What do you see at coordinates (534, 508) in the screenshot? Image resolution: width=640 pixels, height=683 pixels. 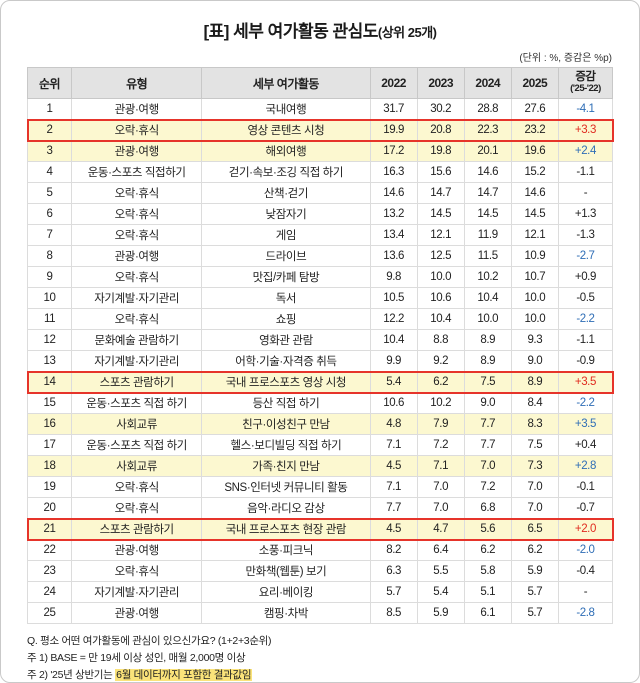 I see `value-2025-cell: 7.0` at bounding box center [534, 508].